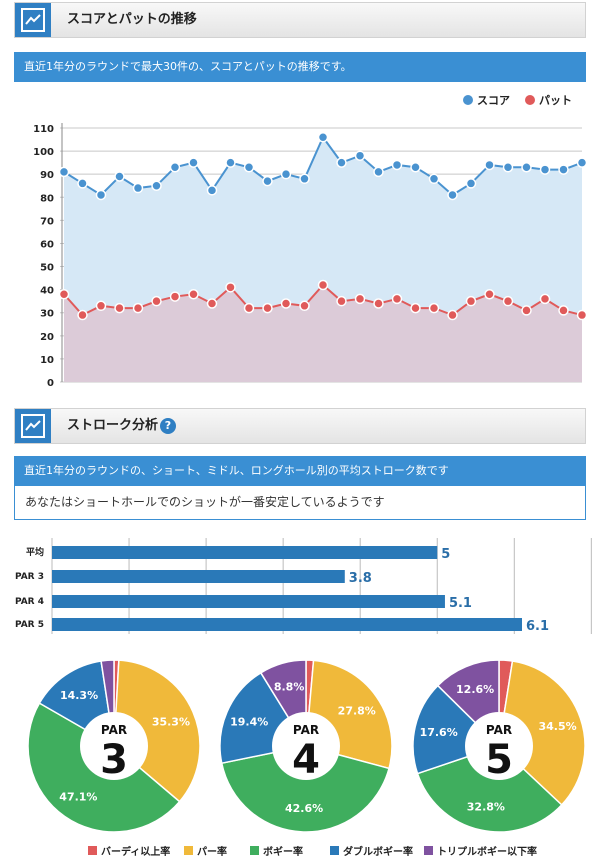  Describe the element at coordinates (47, 175) in the screenshot. I see `y-tick-label: 90` at that location.